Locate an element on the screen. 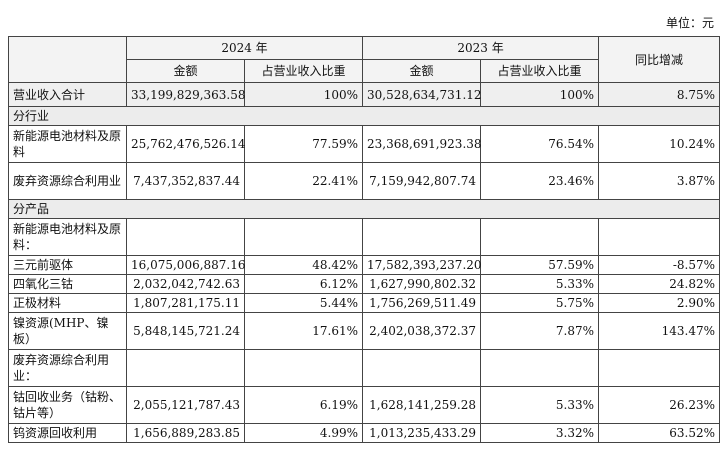 Image resolution: width=726 pixels, height=450 pixels. share-2024-cell: 6.19% is located at coordinates (303, 405).